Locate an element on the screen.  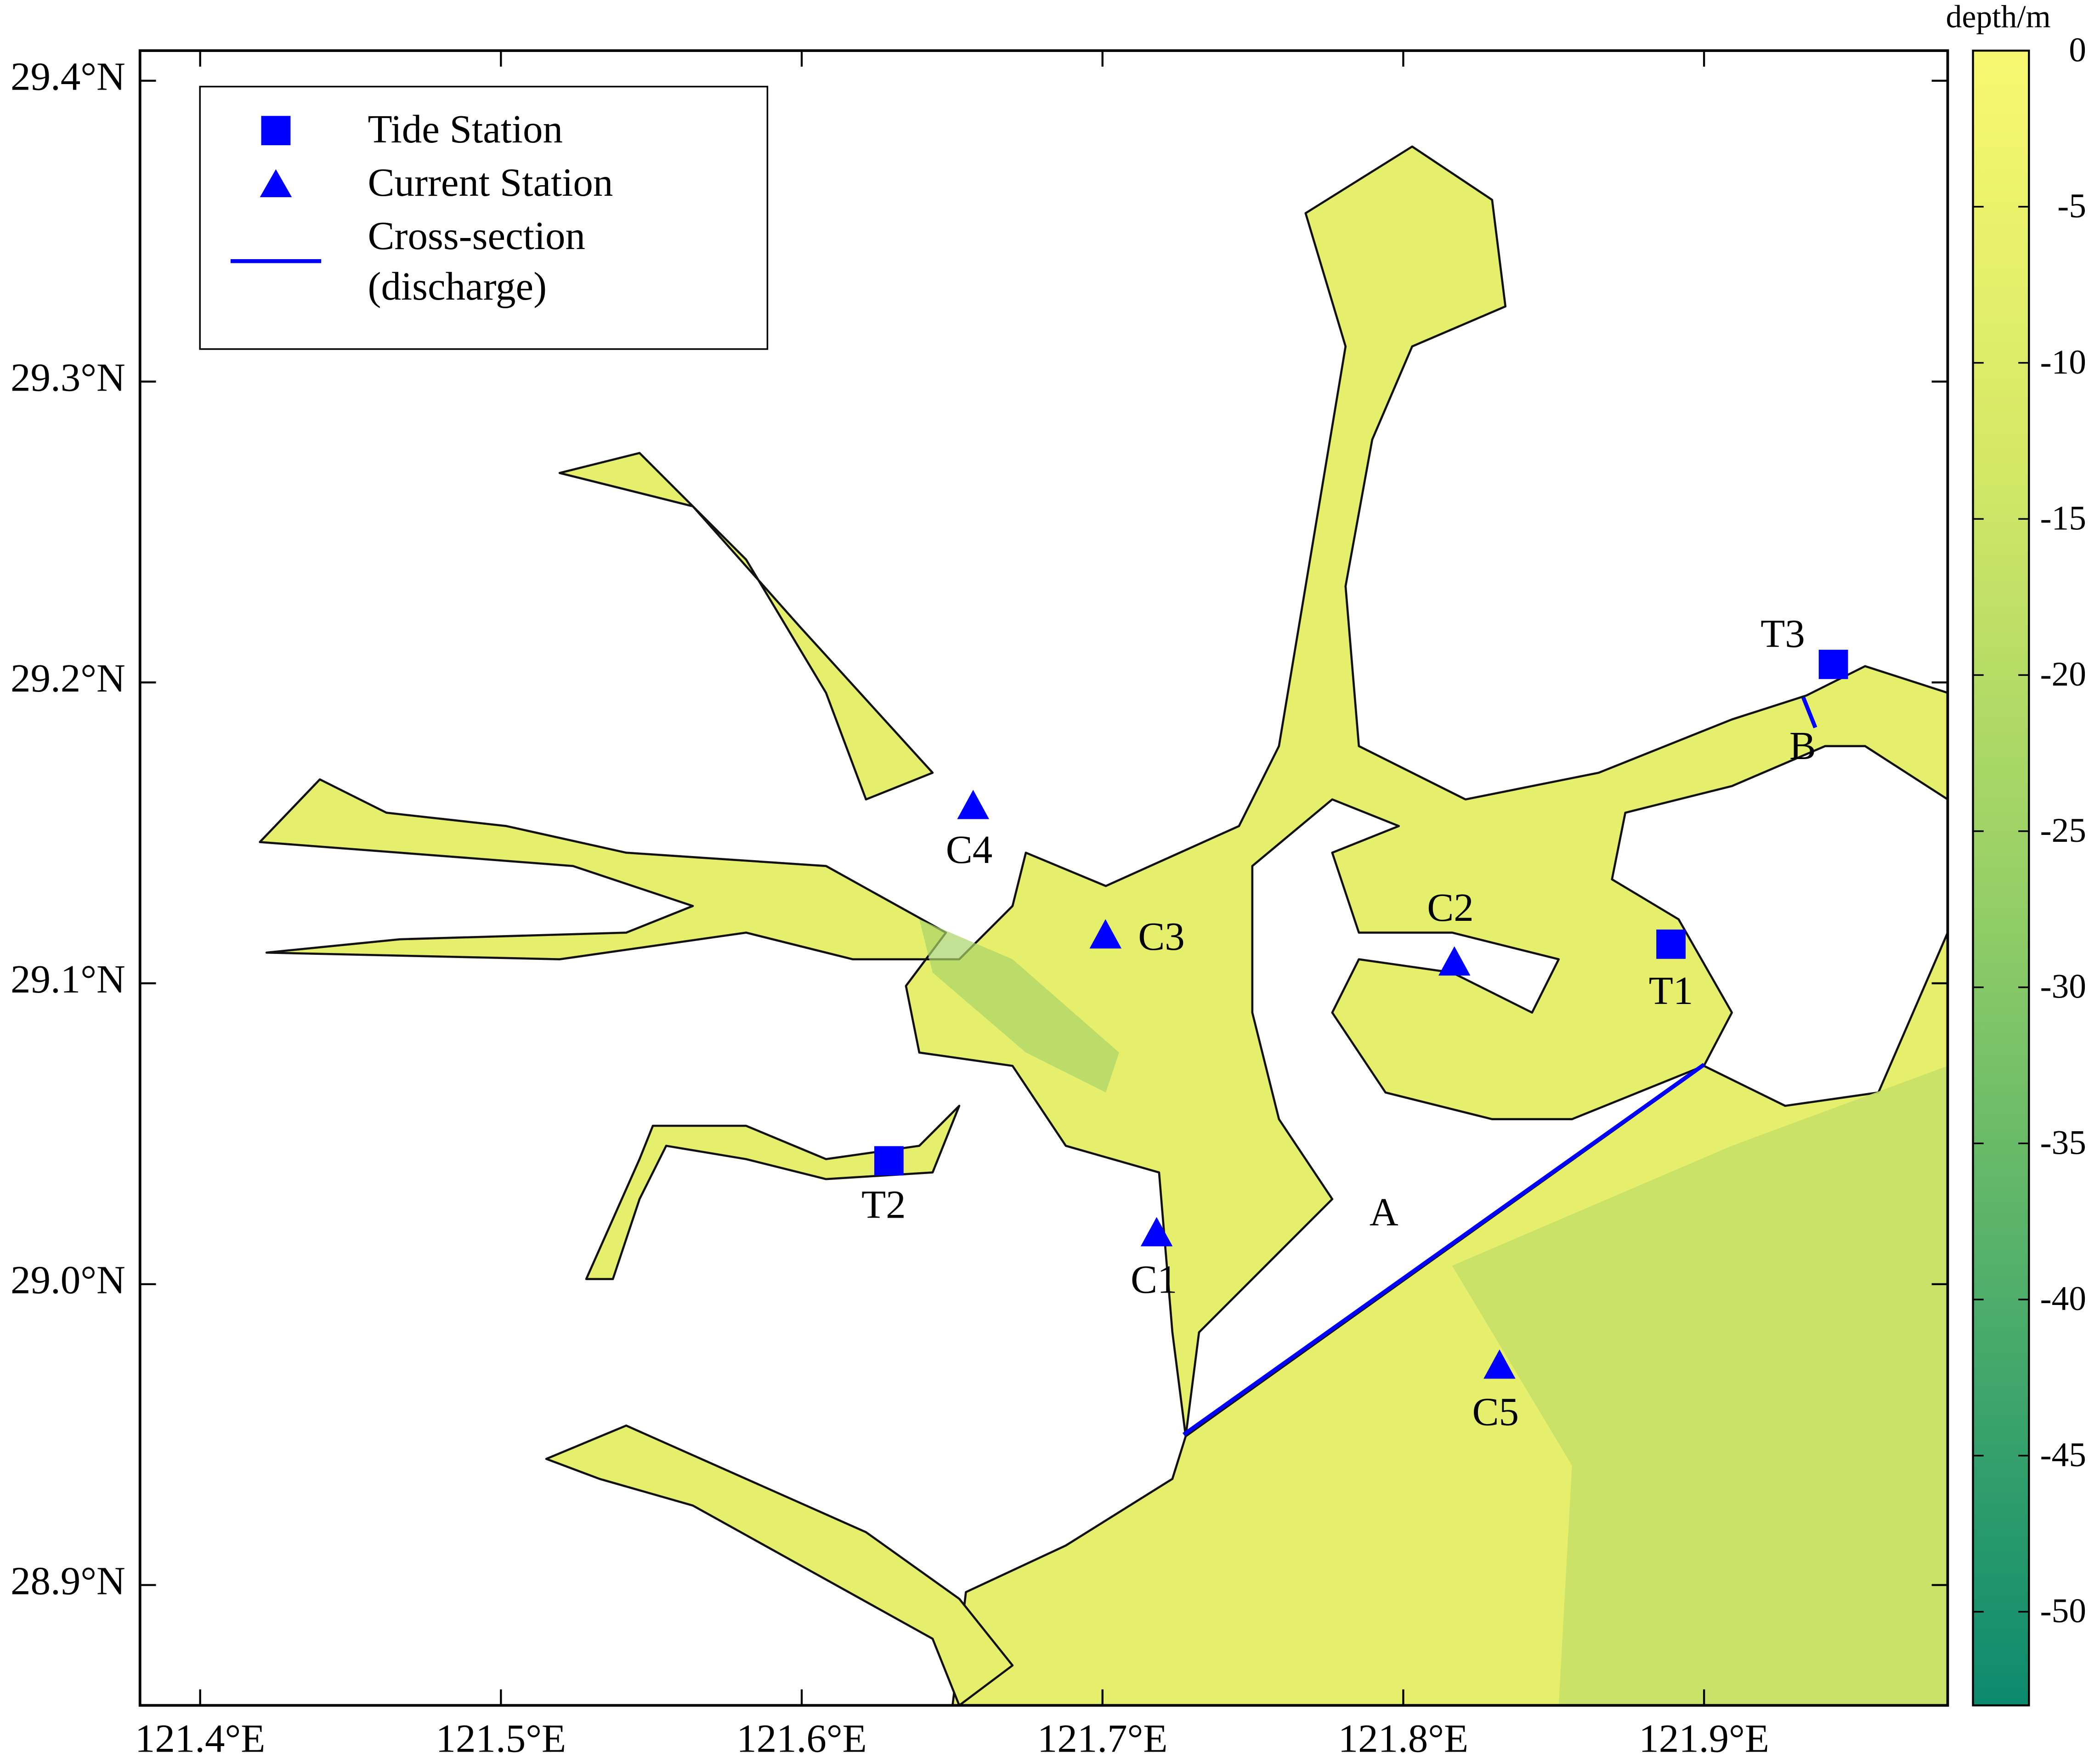
colorbar-tick-label: 0 is located at coordinates (2077, 50).